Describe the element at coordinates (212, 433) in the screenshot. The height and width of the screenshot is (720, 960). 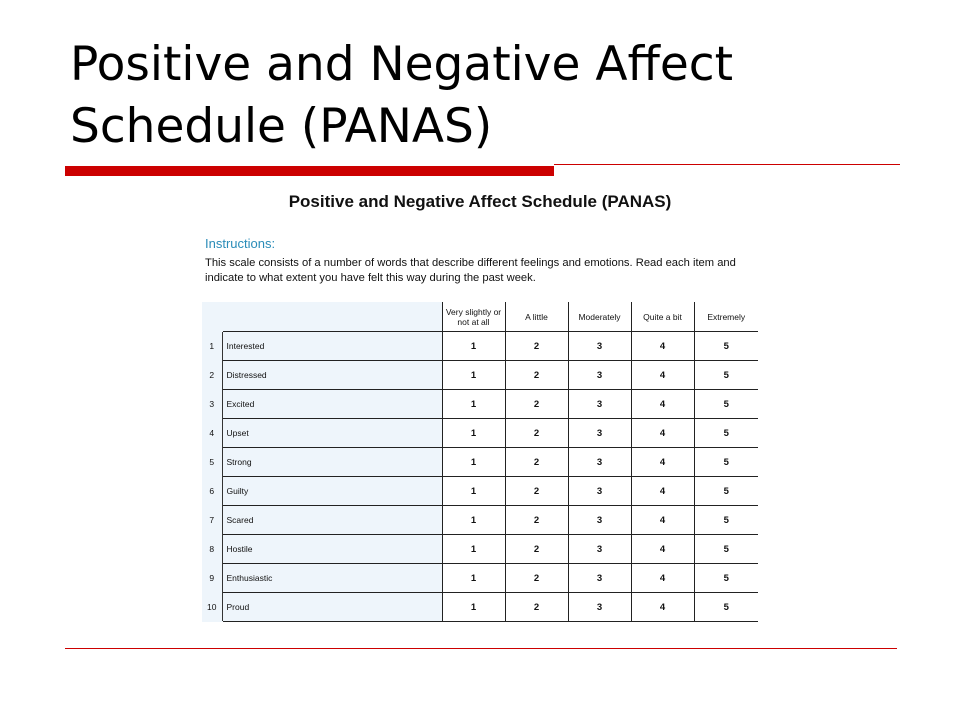
I see `row-number: 4` at that location.